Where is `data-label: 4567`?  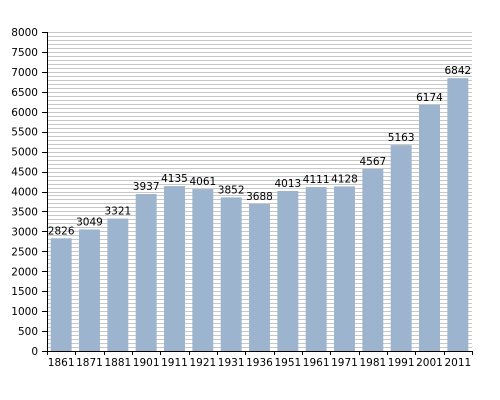
data-label: 4567 is located at coordinates (372, 162).